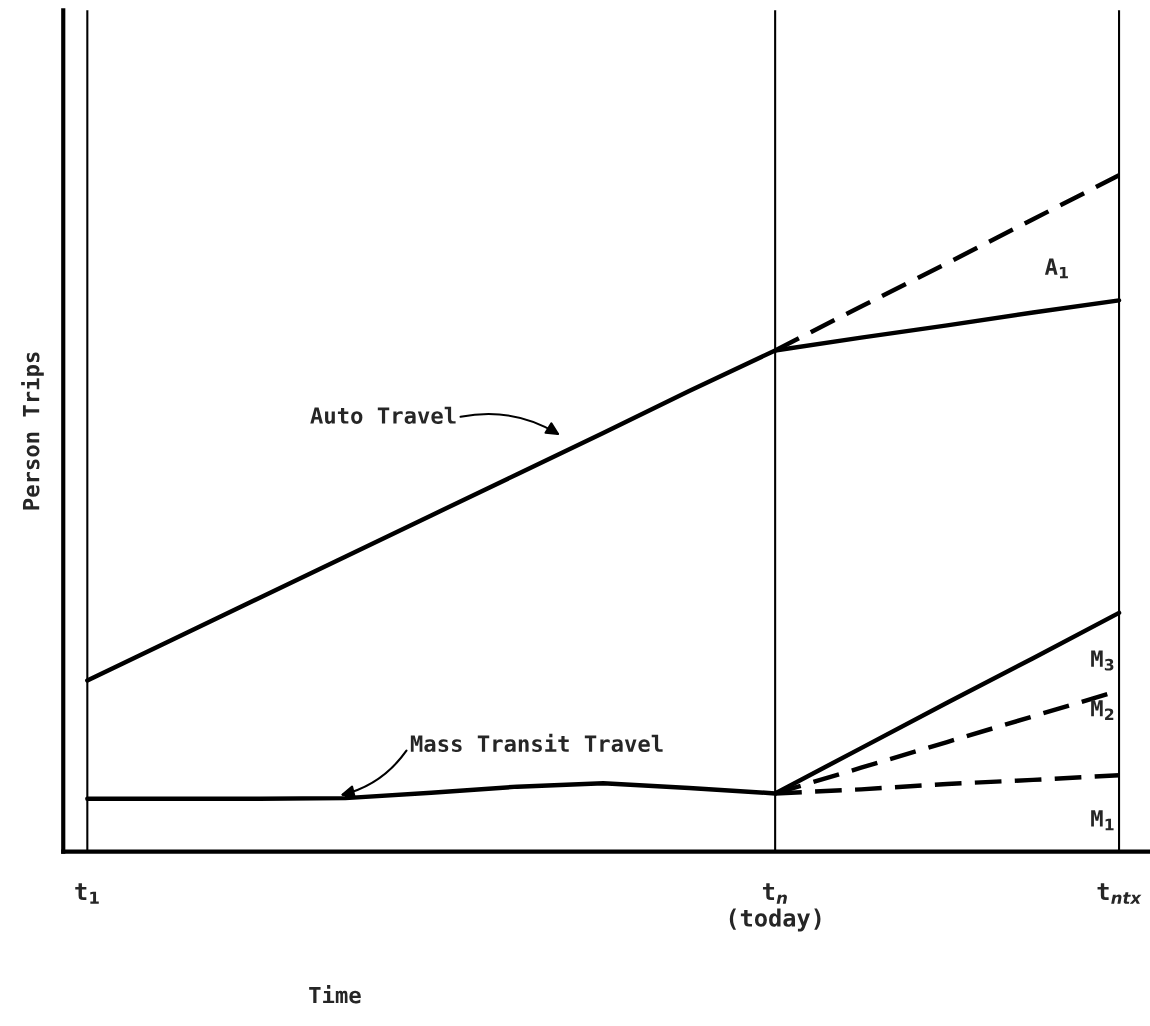 The image size is (1150, 1026). Describe the element at coordinates (1102, 710) in the screenshot. I see `annotation: M$_{2}$` at that location.